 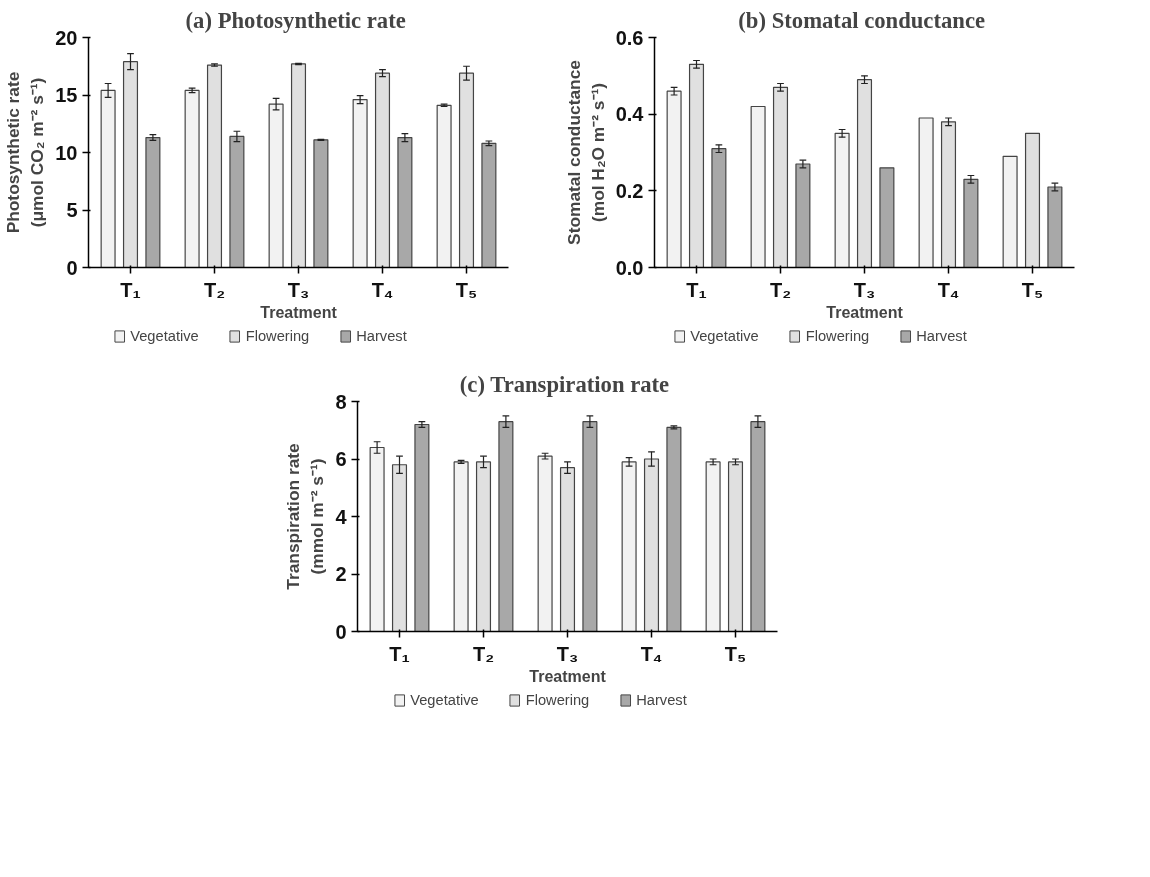 What do you see at coordinates (341, 459) in the screenshot?
I see `y-tick-label: 6` at bounding box center [341, 459].